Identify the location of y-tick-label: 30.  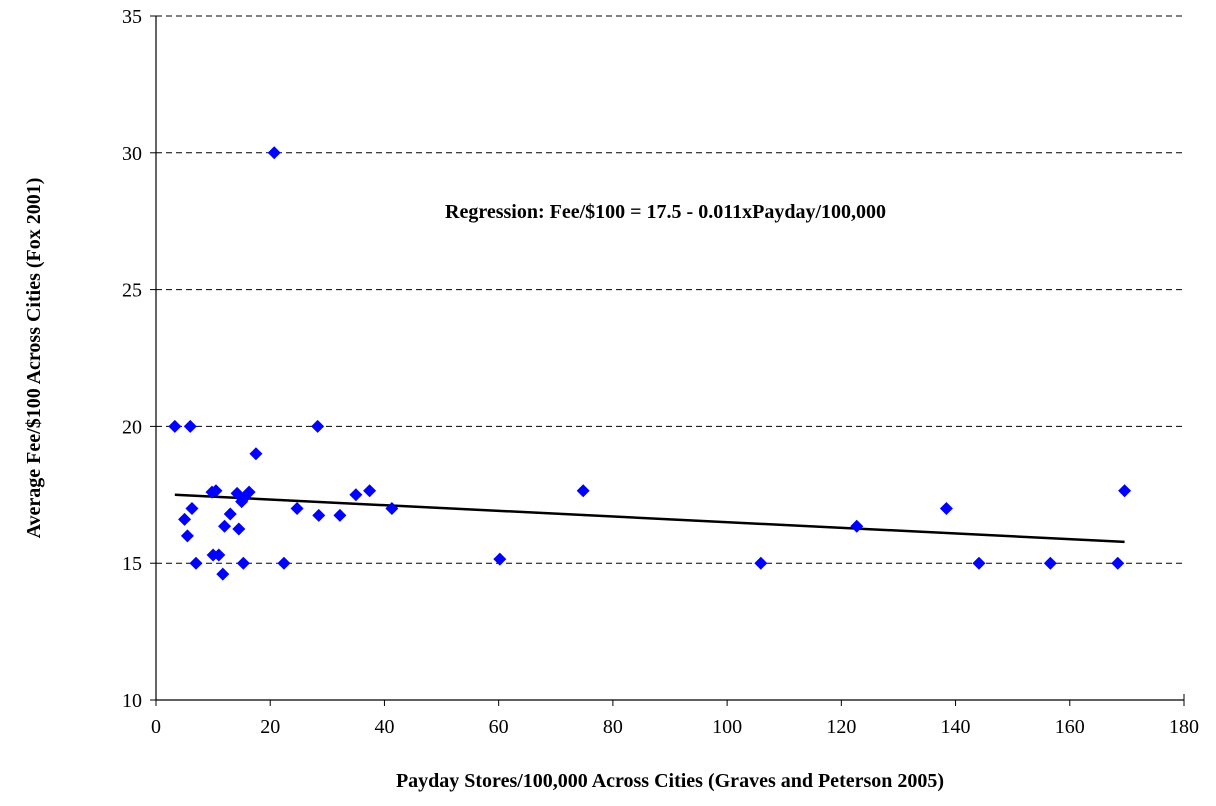
(132, 154).